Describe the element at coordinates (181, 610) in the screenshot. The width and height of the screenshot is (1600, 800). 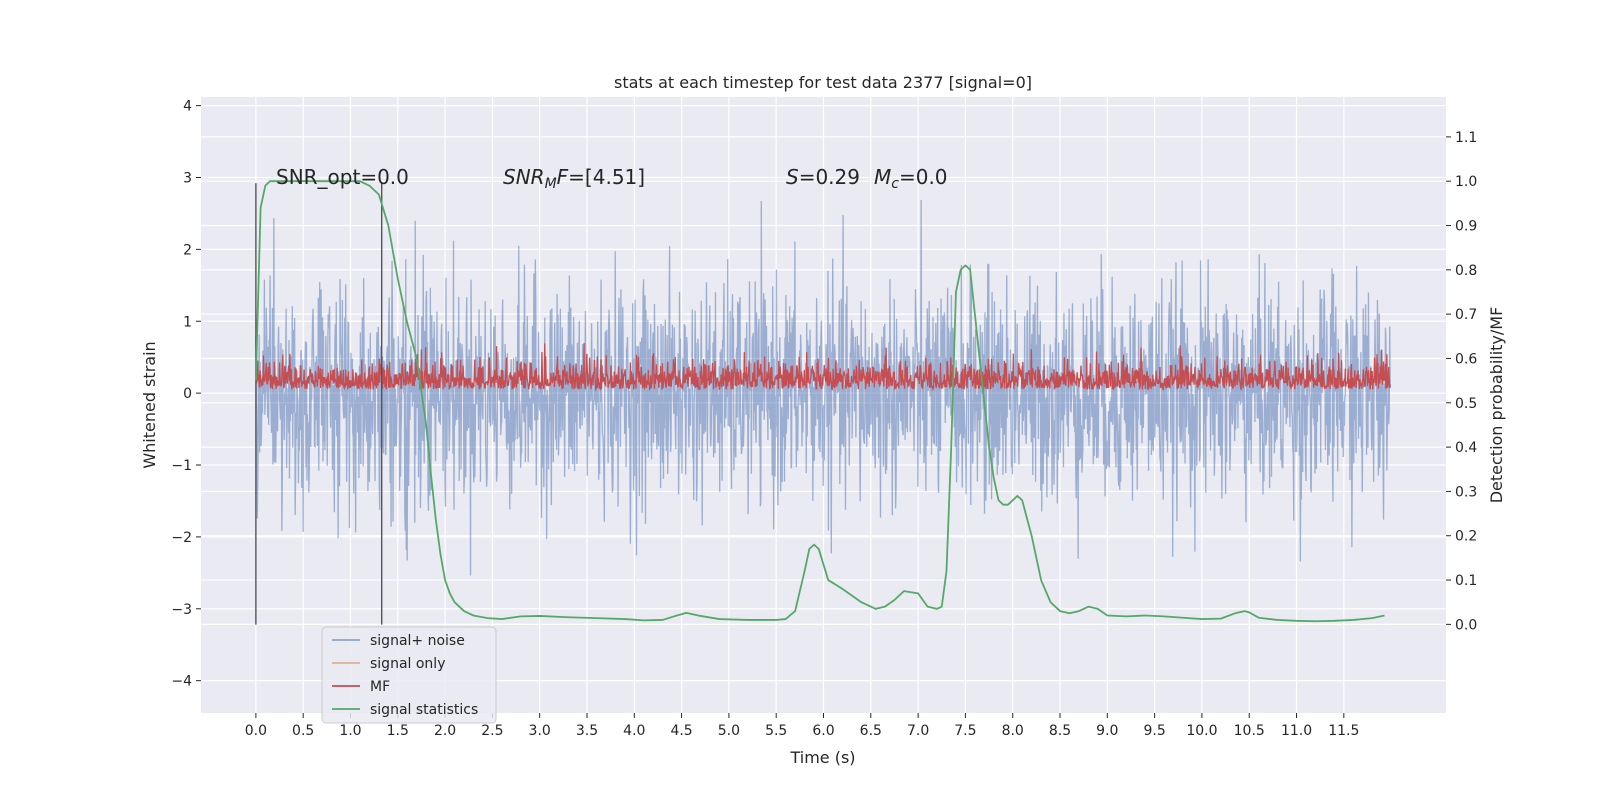
I see `y-left-tick-label: −3` at that location.